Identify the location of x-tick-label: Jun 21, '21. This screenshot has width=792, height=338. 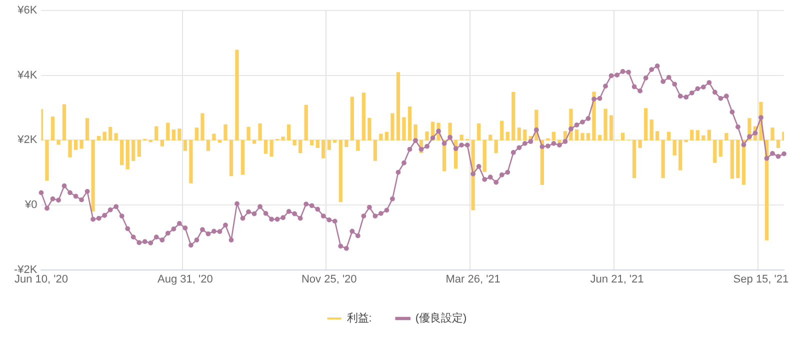
(617, 279).